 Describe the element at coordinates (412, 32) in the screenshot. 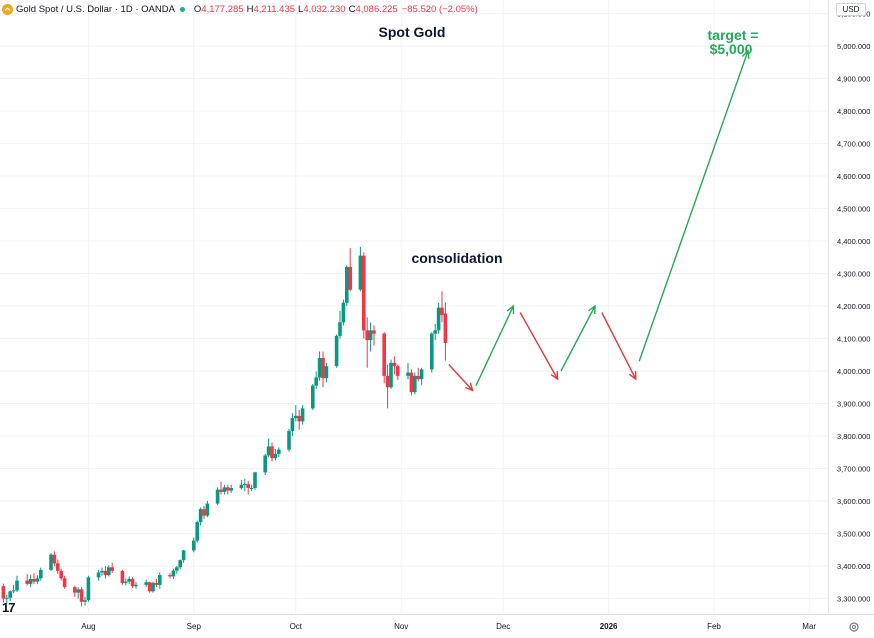

I see `chart-title: Spot Gold` at that location.